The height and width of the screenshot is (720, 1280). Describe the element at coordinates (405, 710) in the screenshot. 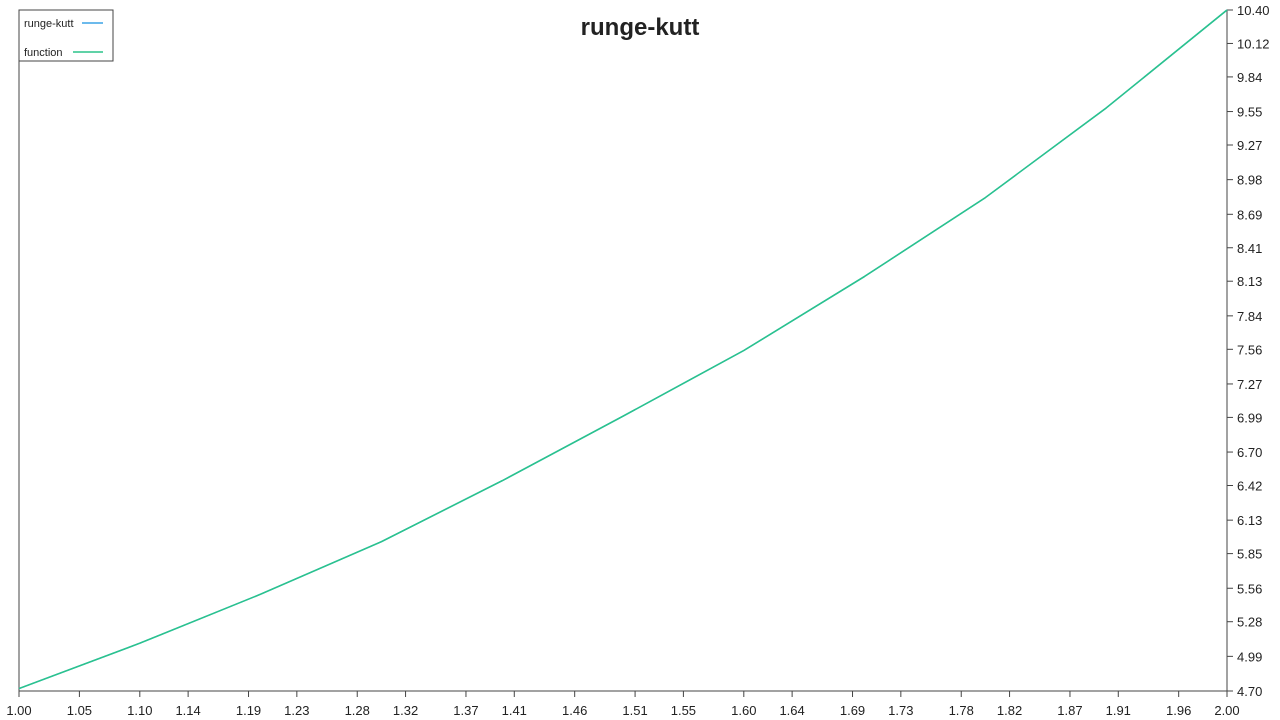

I see `x-tick-label: 1.32` at that location.